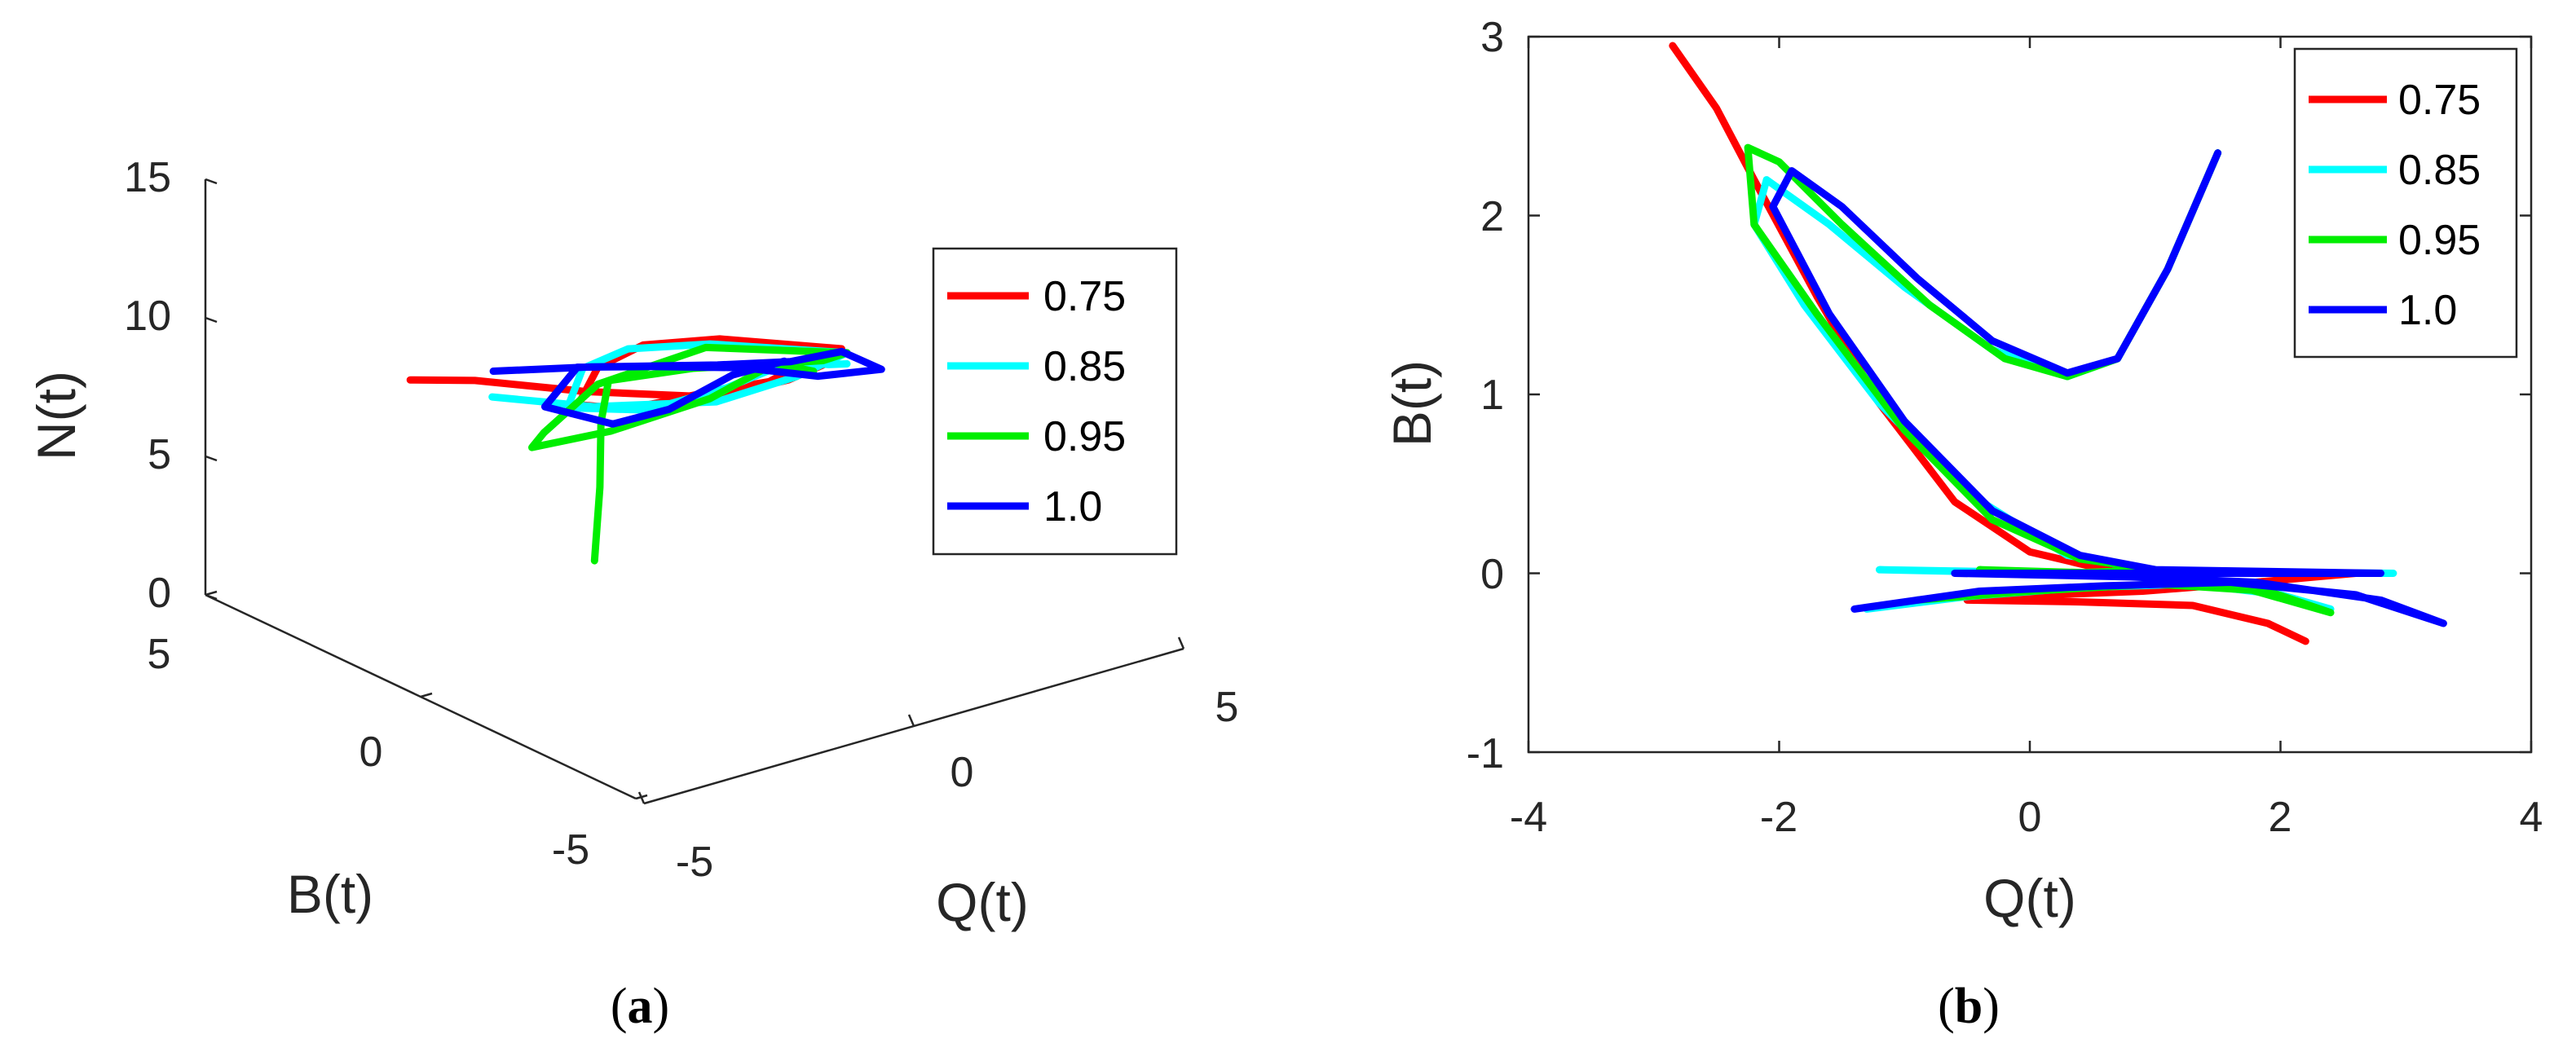 This screenshot has height=1061, width=2576. What do you see at coordinates (56, 415) in the screenshot?
I see `a-zlabel: N(t)` at bounding box center [56, 415].